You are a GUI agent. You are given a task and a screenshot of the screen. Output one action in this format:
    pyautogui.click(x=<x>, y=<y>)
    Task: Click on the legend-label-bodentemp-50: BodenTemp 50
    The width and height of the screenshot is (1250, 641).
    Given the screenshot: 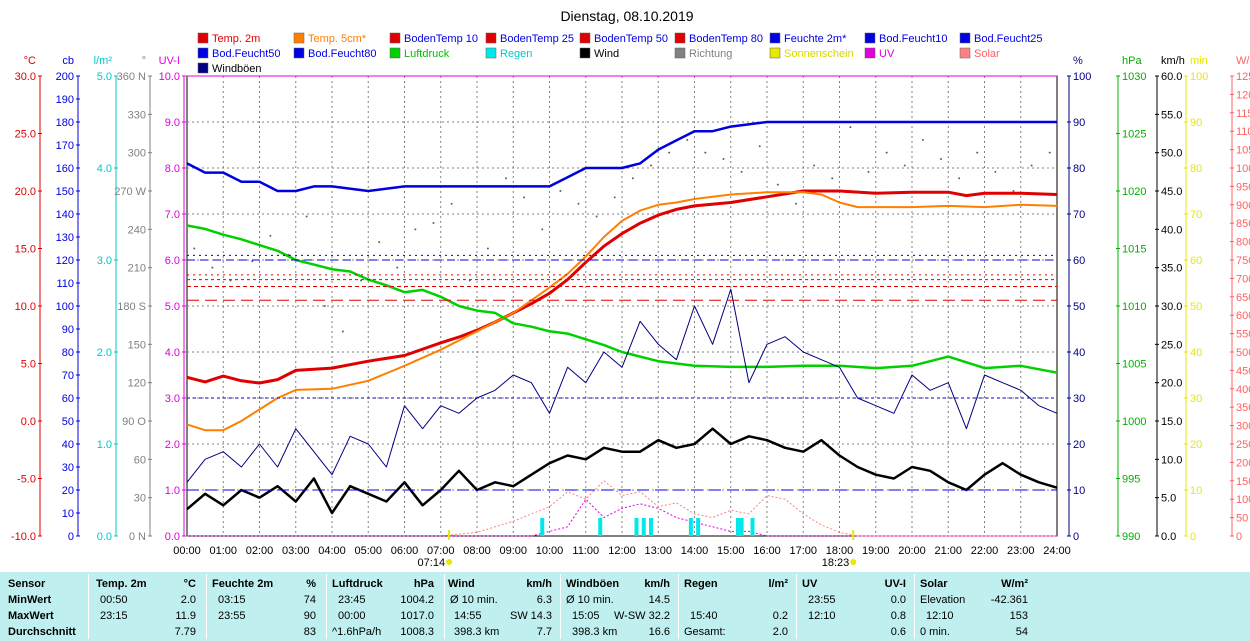 What is the action you would take?
    pyautogui.click(x=631, y=39)
    